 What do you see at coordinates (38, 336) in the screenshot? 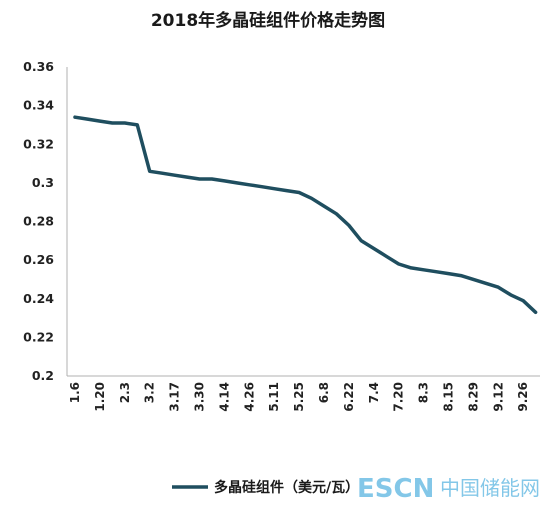
I see `y-tick-label: 0.22` at bounding box center [38, 336].